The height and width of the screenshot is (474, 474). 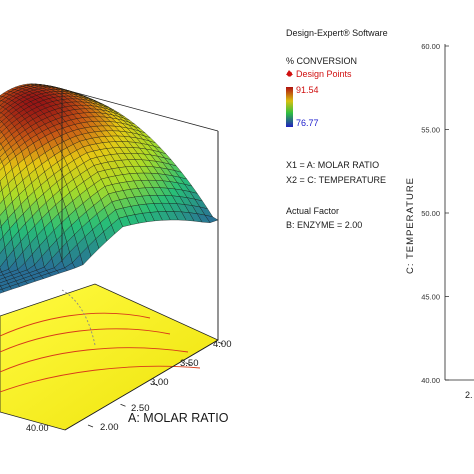 What do you see at coordinates (430, 297) in the screenshot?
I see `contour-y-tick-label: 45.00` at bounding box center [430, 297].